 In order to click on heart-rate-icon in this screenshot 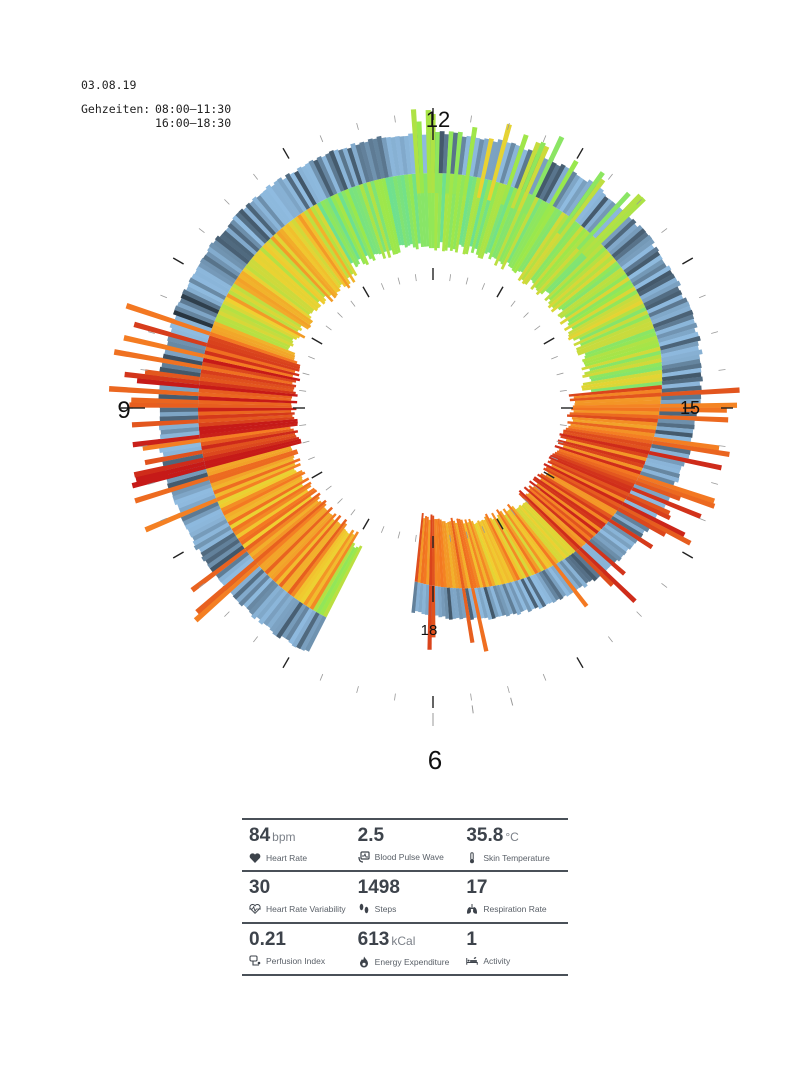, I will do `click(255, 909)`.